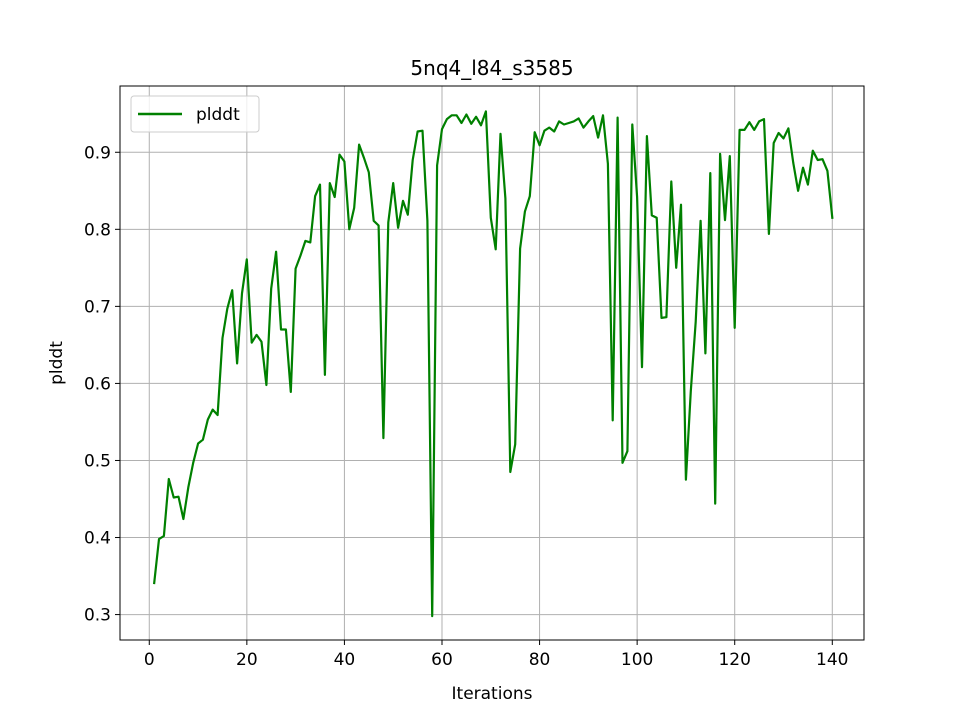 This screenshot has height=720, width=960. What do you see at coordinates (442, 660) in the screenshot?
I see `x-tick-label: 60` at bounding box center [442, 660].